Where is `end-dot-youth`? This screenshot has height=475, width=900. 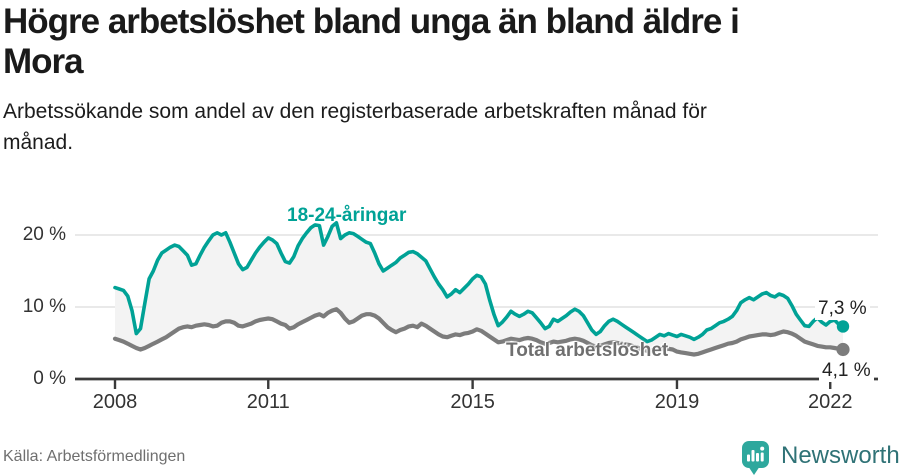
end-dot-youth is located at coordinates (843, 326).